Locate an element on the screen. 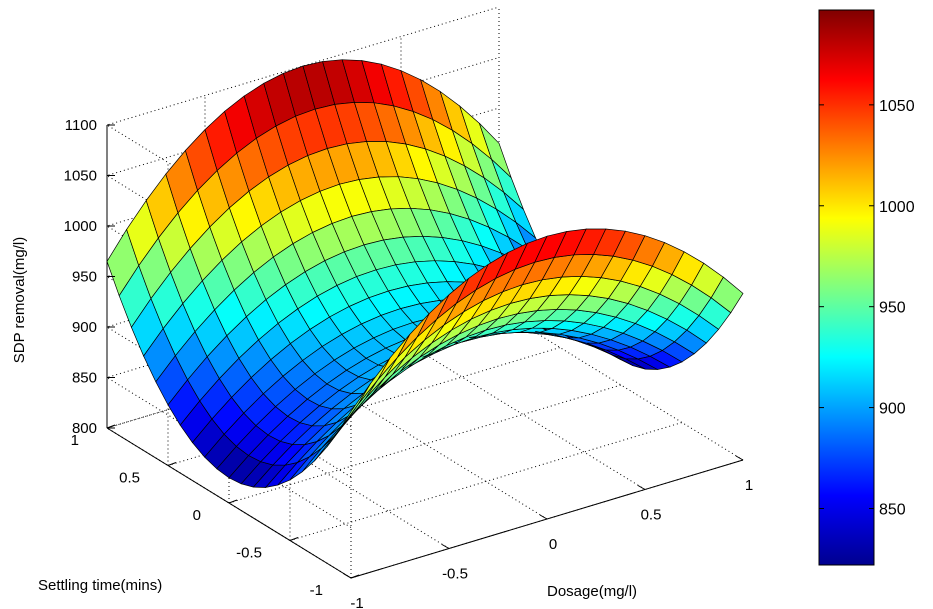  z-tick-label: 800 is located at coordinates (84, 428).